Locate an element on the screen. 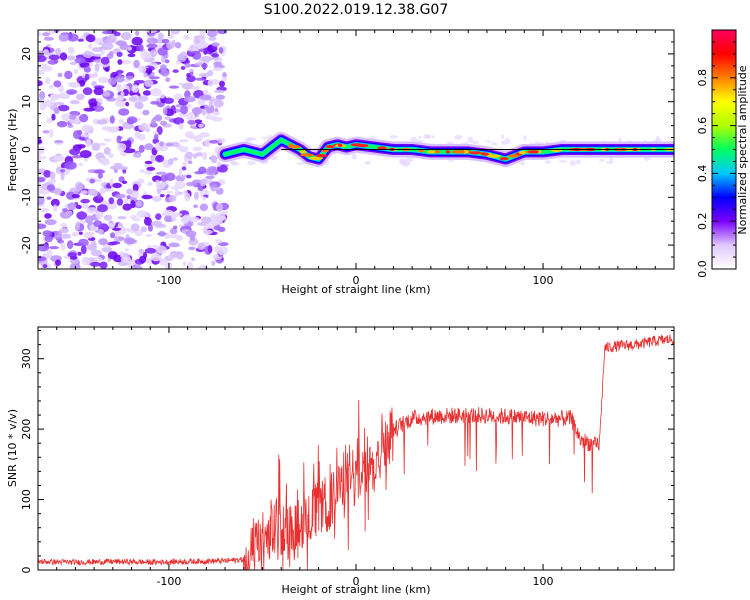 This screenshot has height=600, width=750. colorbar-tick-label: 0.4 is located at coordinates (702, 174).